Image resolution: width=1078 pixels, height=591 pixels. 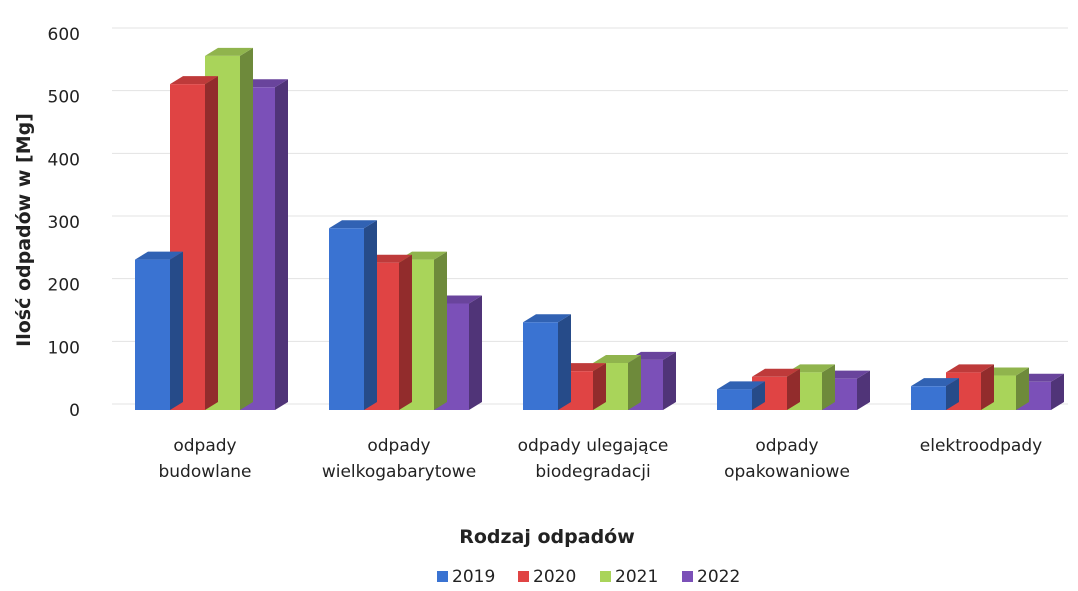 I want to click on legend-item: 2021, so click(x=629, y=577).